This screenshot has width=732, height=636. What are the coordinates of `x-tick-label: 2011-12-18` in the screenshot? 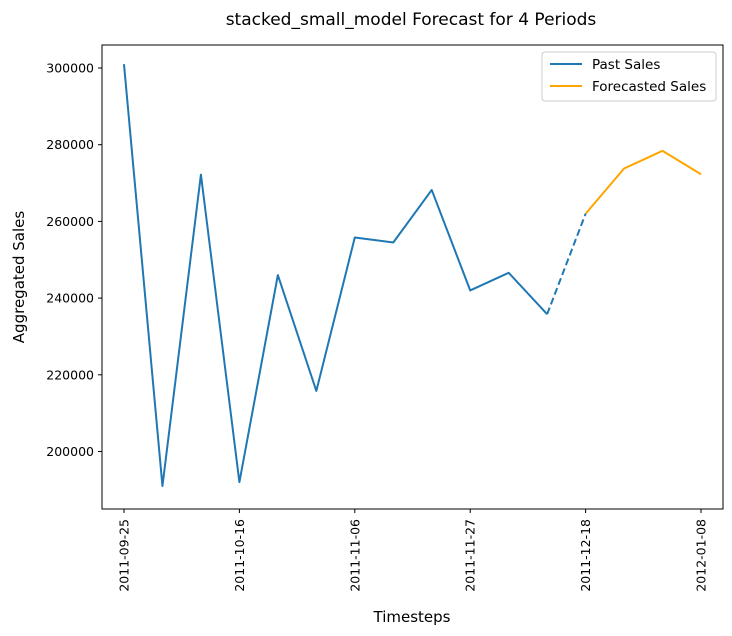 It's located at (585, 555).